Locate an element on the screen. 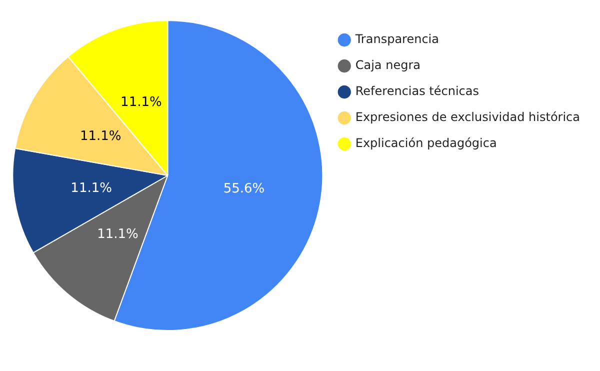 The height and width of the screenshot is (371, 600). legend-label: Expresiones de exclusividad histórica is located at coordinates (467, 117).